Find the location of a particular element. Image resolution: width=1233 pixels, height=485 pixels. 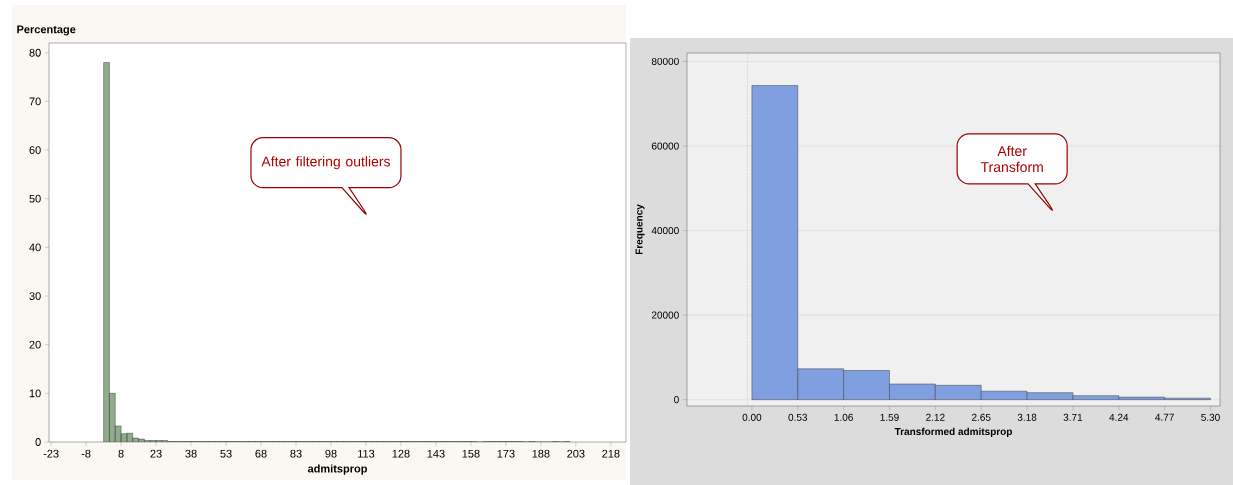

y-tick-label: 50 is located at coordinates (35, 198).